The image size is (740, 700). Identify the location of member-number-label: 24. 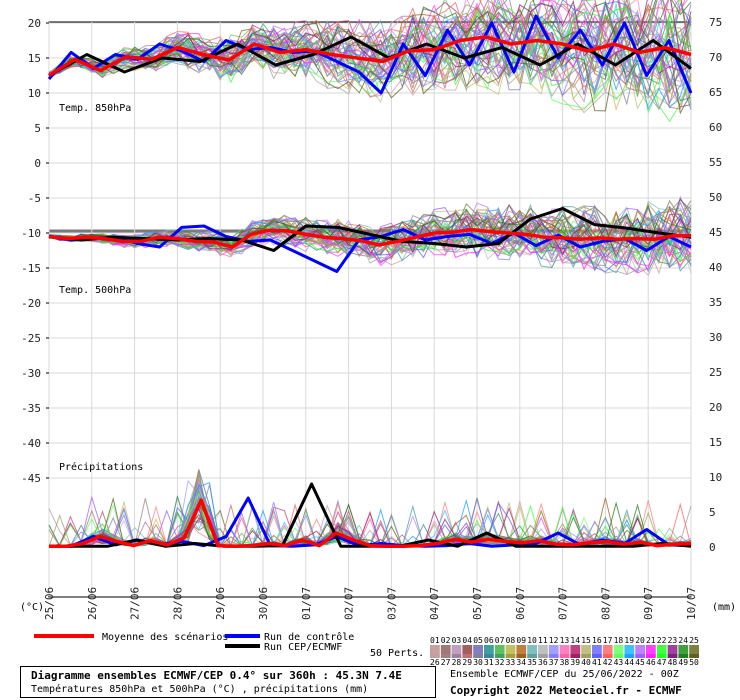
(683, 640).